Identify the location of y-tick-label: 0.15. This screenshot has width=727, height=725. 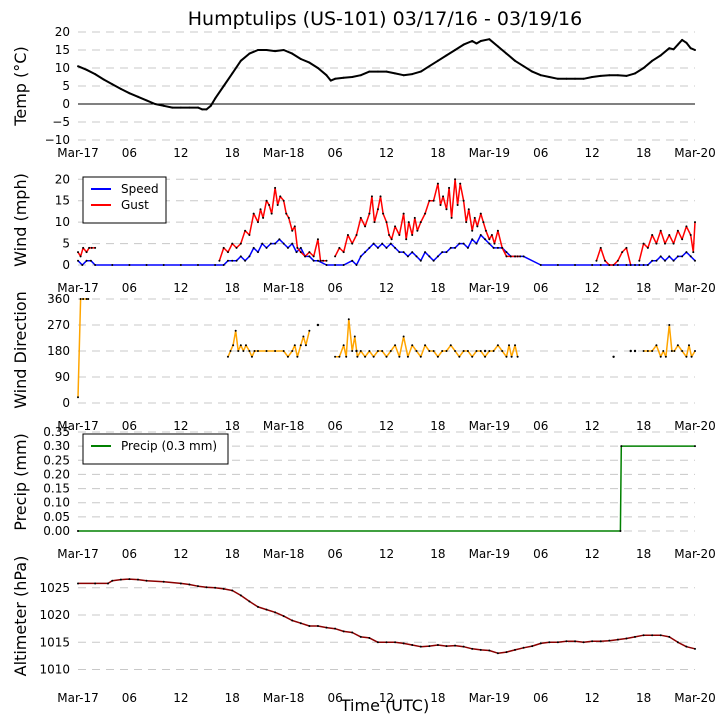
(56, 489).